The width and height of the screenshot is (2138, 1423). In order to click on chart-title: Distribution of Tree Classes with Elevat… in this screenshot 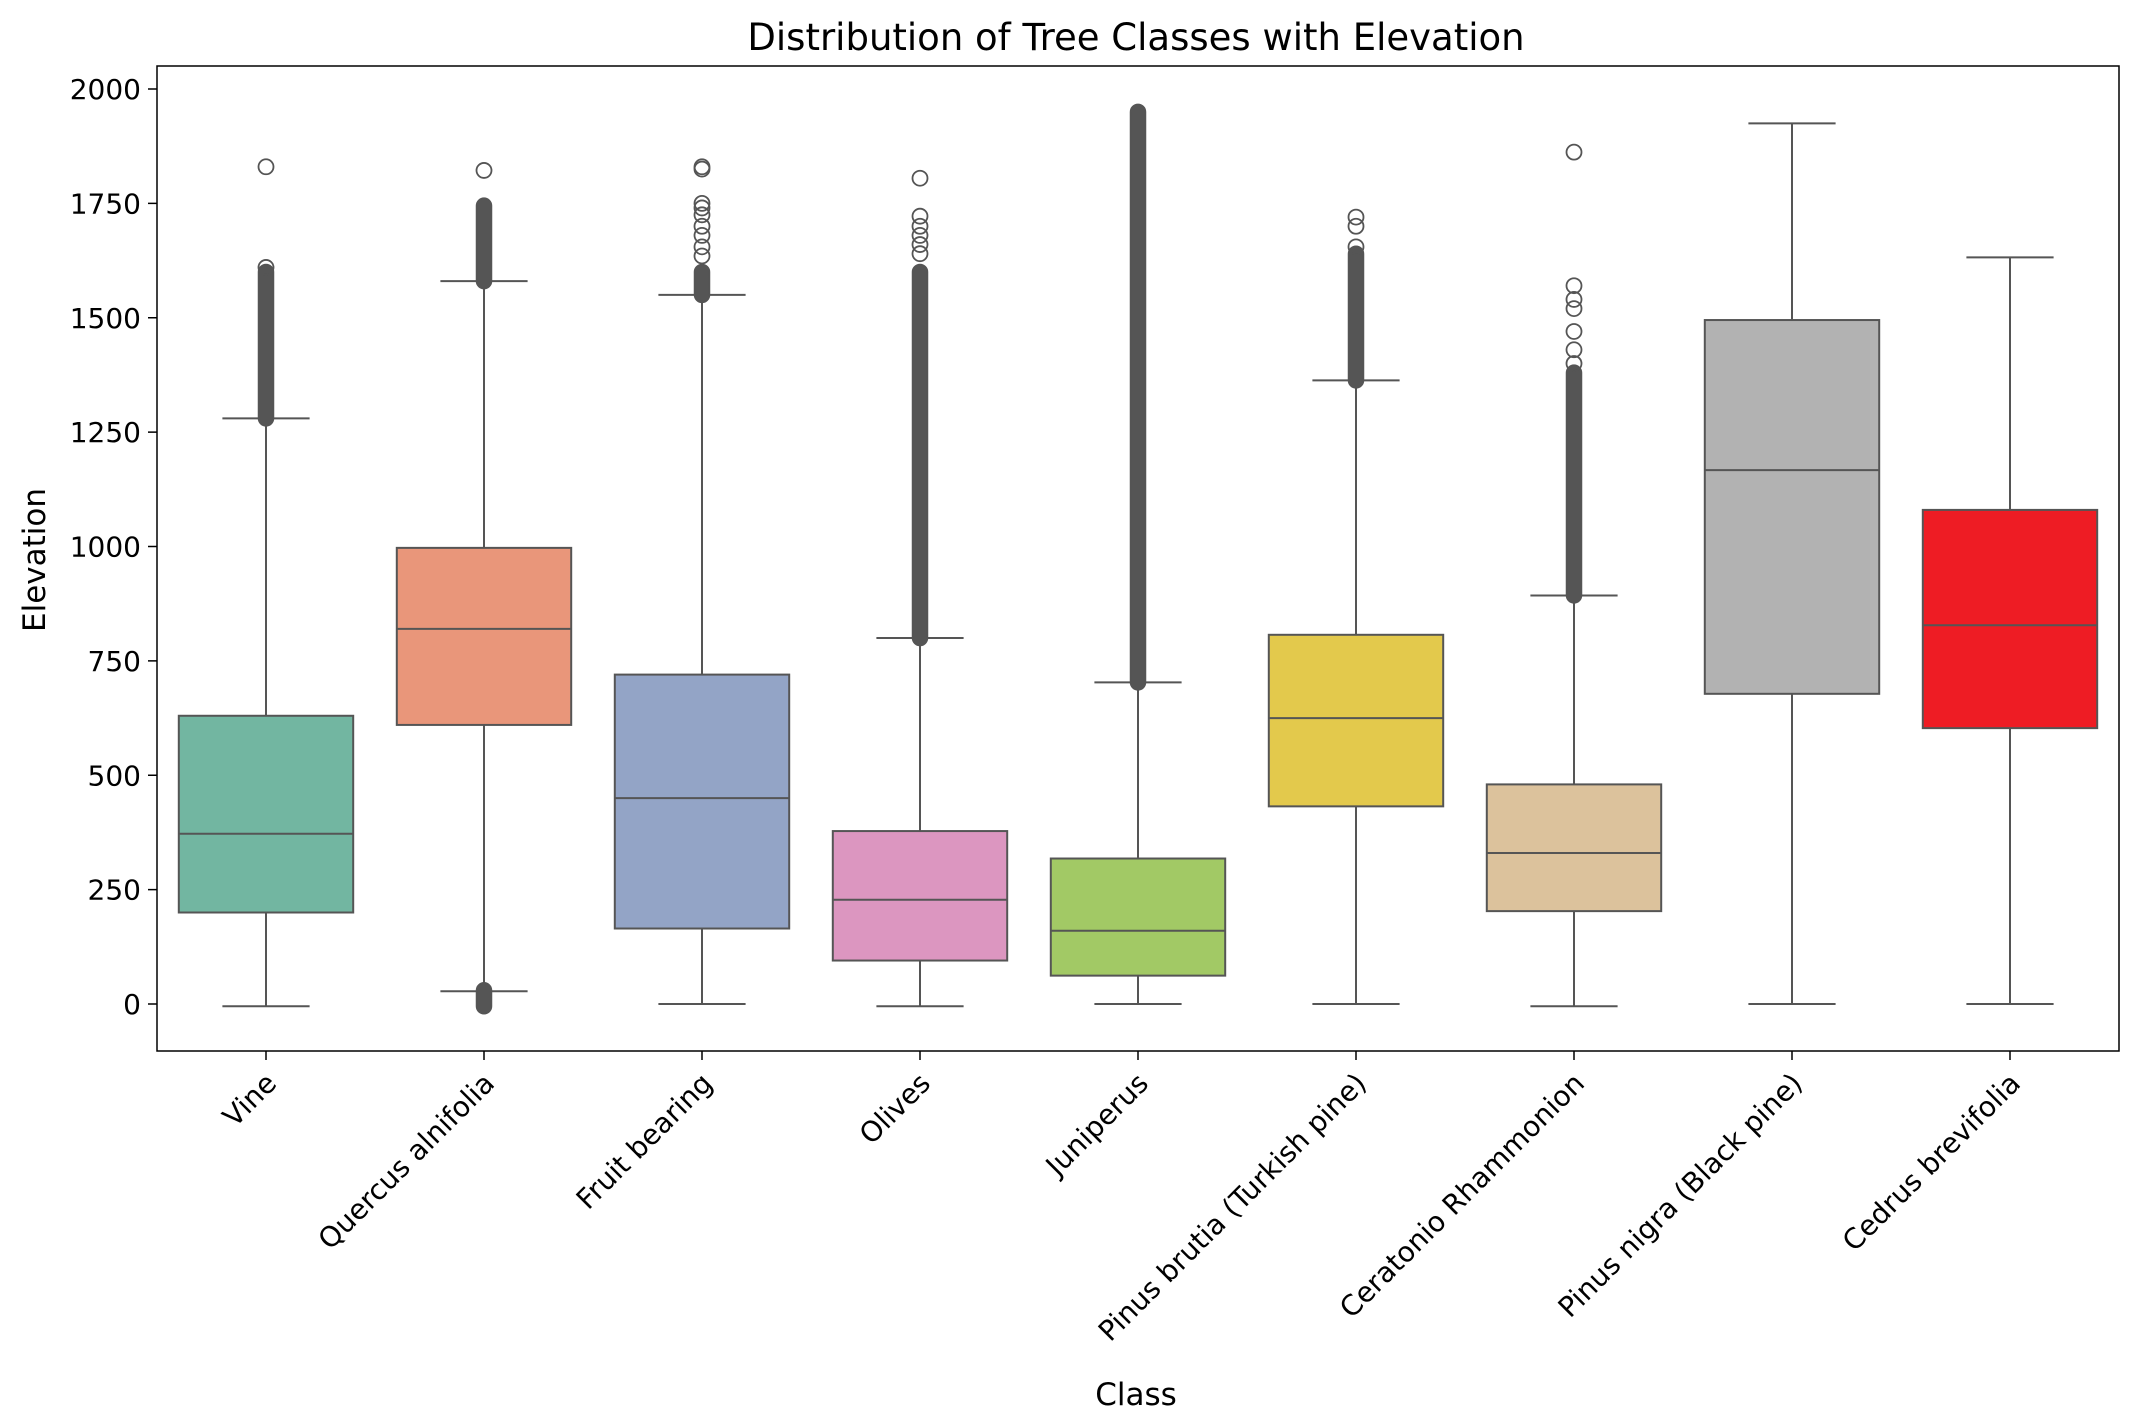, I will do `click(1135, 37)`.